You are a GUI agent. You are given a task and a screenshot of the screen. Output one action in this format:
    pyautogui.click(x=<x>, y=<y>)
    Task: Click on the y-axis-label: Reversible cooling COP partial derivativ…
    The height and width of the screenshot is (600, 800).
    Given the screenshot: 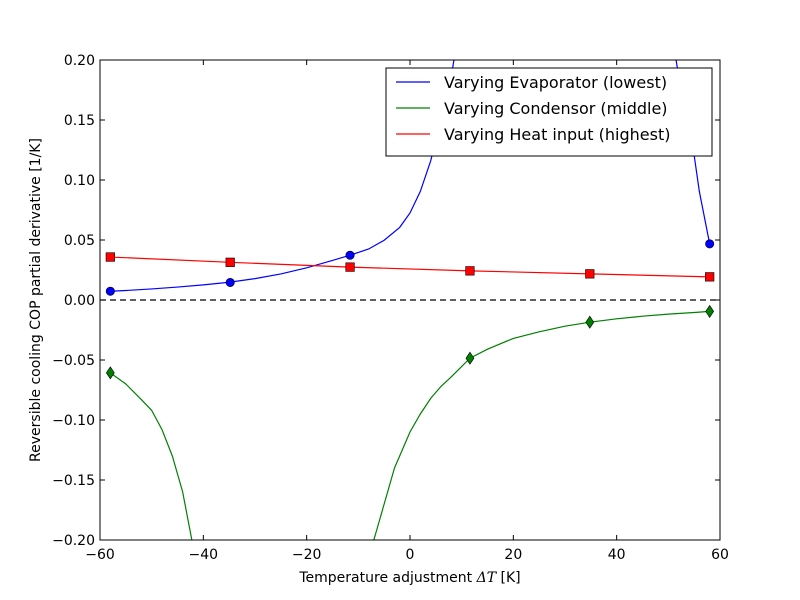 What is the action you would take?
    pyautogui.click(x=36, y=300)
    